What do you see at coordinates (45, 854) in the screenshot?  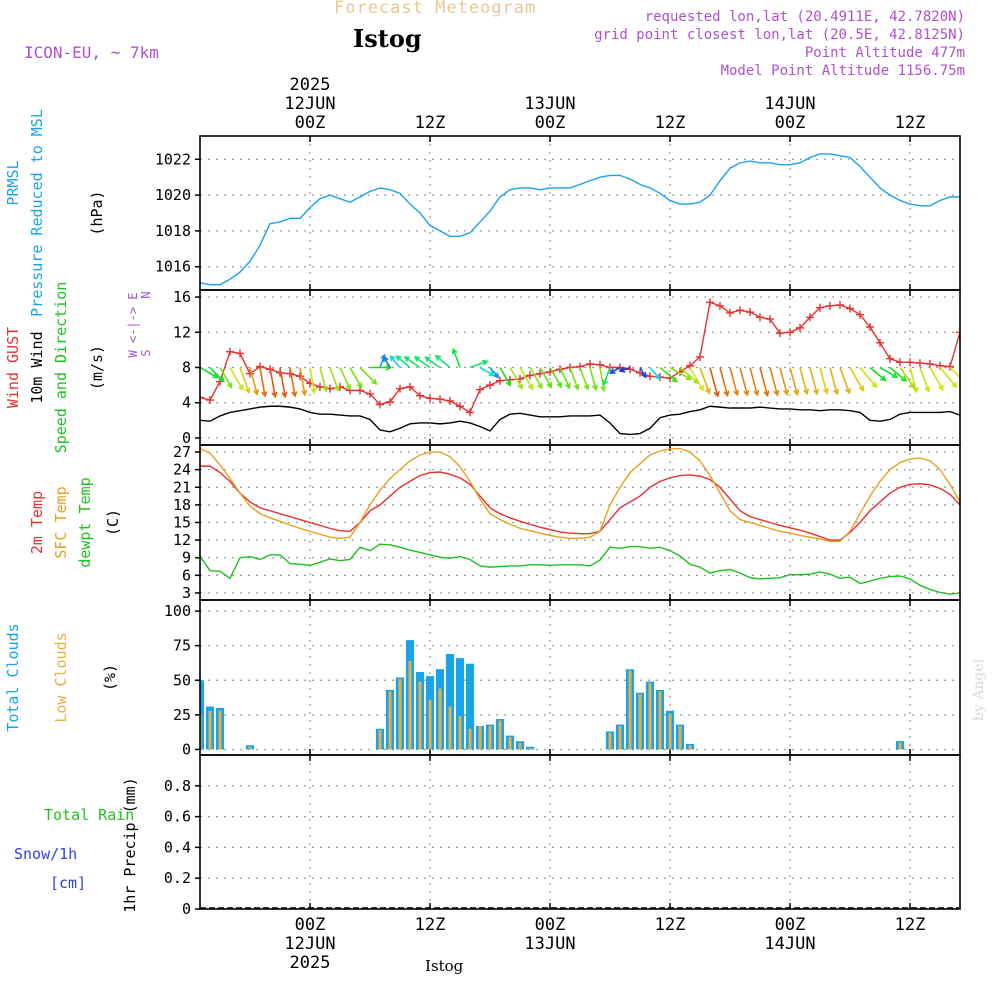 I see `panel-label: Snow/1h` at bounding box center [45, 854].